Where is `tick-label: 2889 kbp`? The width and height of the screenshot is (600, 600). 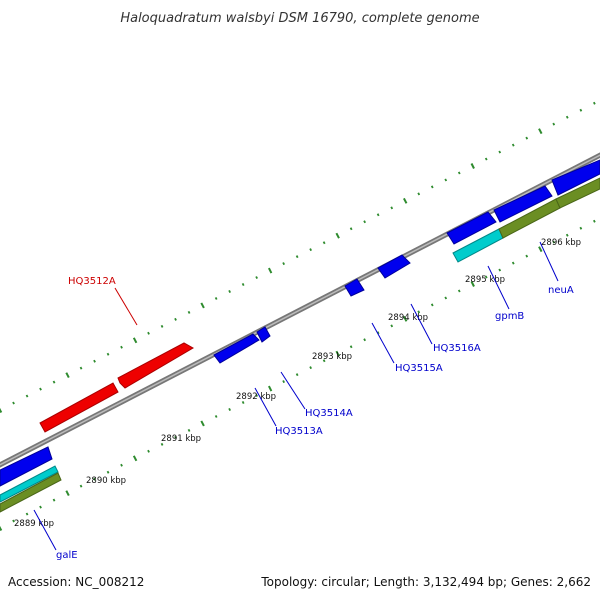
tick-label: 2889 kbp is located at coordinates (34, 524).